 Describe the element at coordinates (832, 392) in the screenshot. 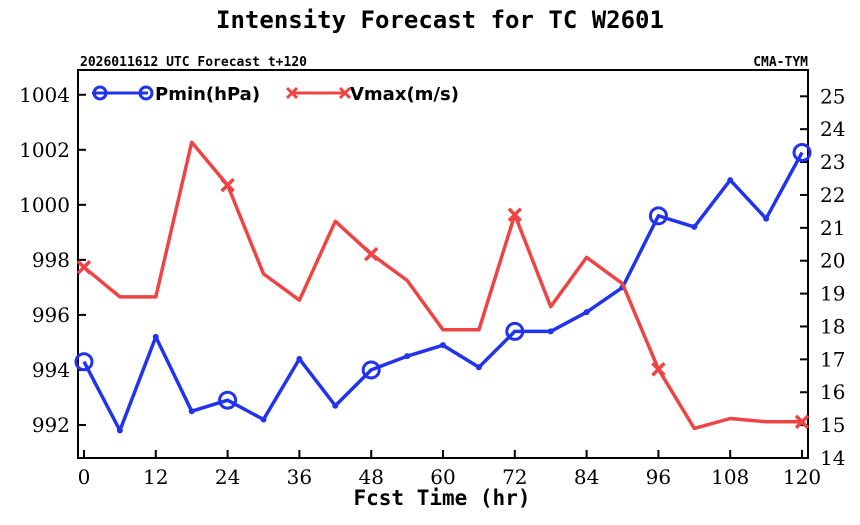

I see `right-tick-label: 16` at that location.